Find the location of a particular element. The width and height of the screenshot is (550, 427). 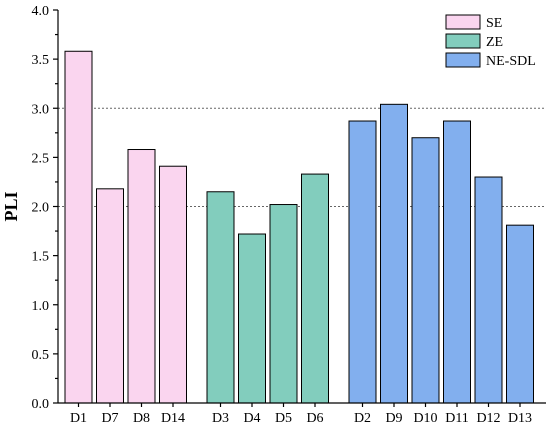

x-tick-label-d3: D3 is located at coordinates (220, 418).